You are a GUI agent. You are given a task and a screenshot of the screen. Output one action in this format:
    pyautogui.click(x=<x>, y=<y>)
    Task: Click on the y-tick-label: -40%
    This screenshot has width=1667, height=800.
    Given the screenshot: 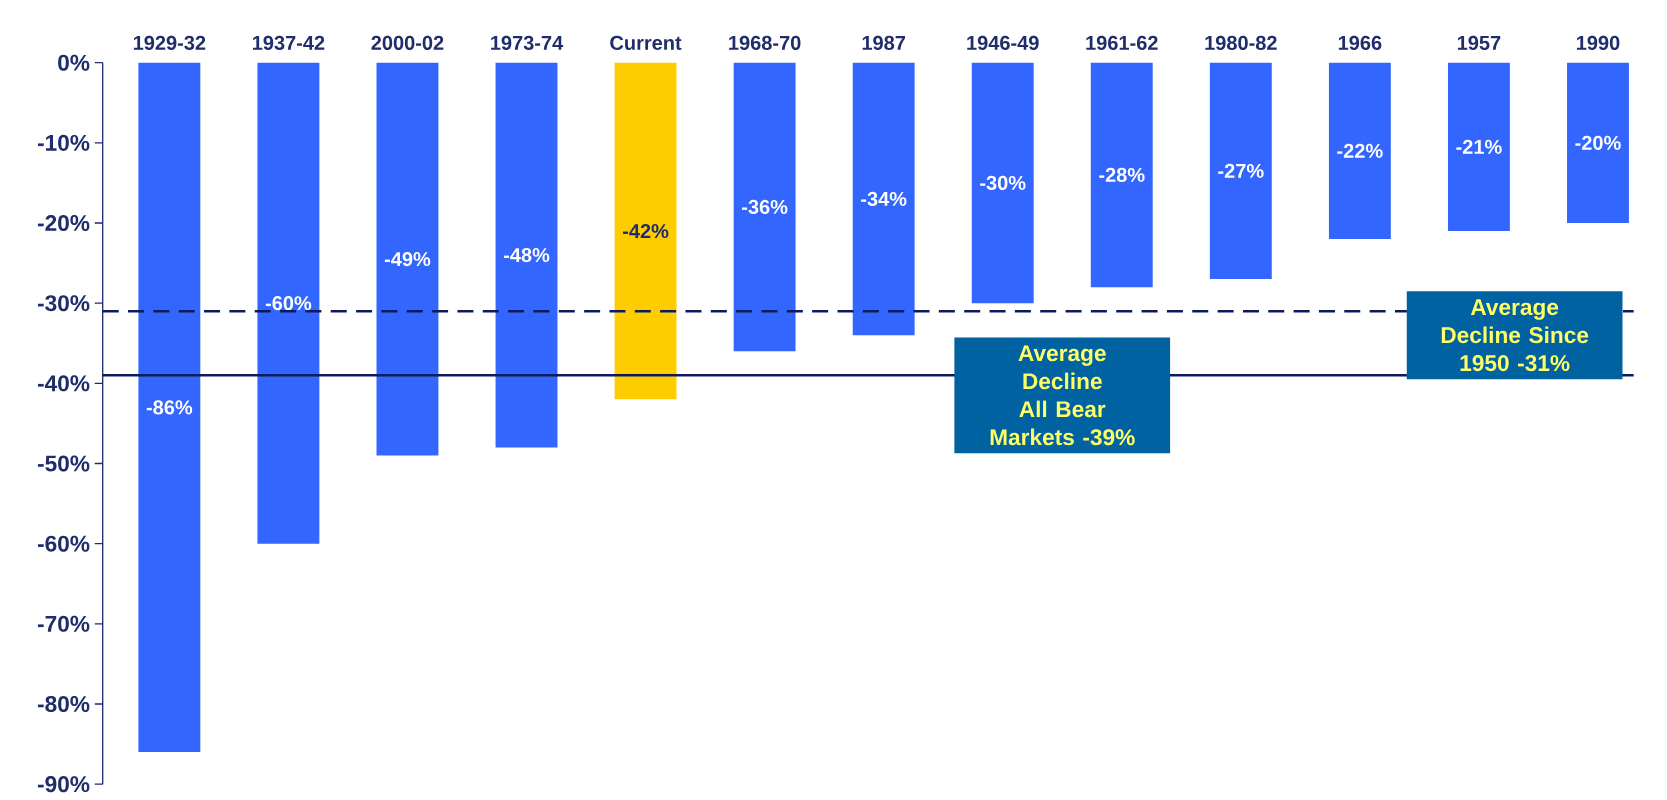 What is the action you would take?
    pyautogui.click(x=63, y=383)
    